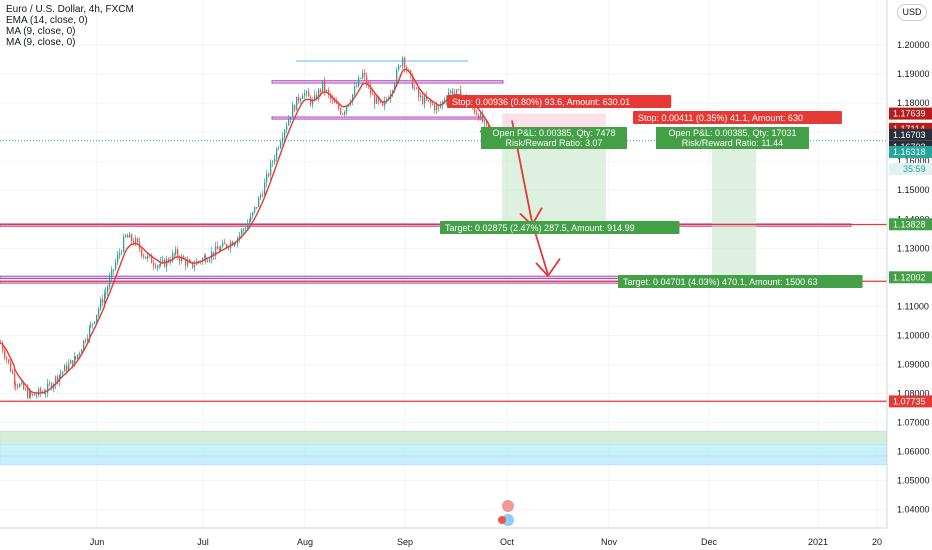 This screenshot has width=932, height=550. I want to click on time-tick-label: Jun, so click(97, 542).